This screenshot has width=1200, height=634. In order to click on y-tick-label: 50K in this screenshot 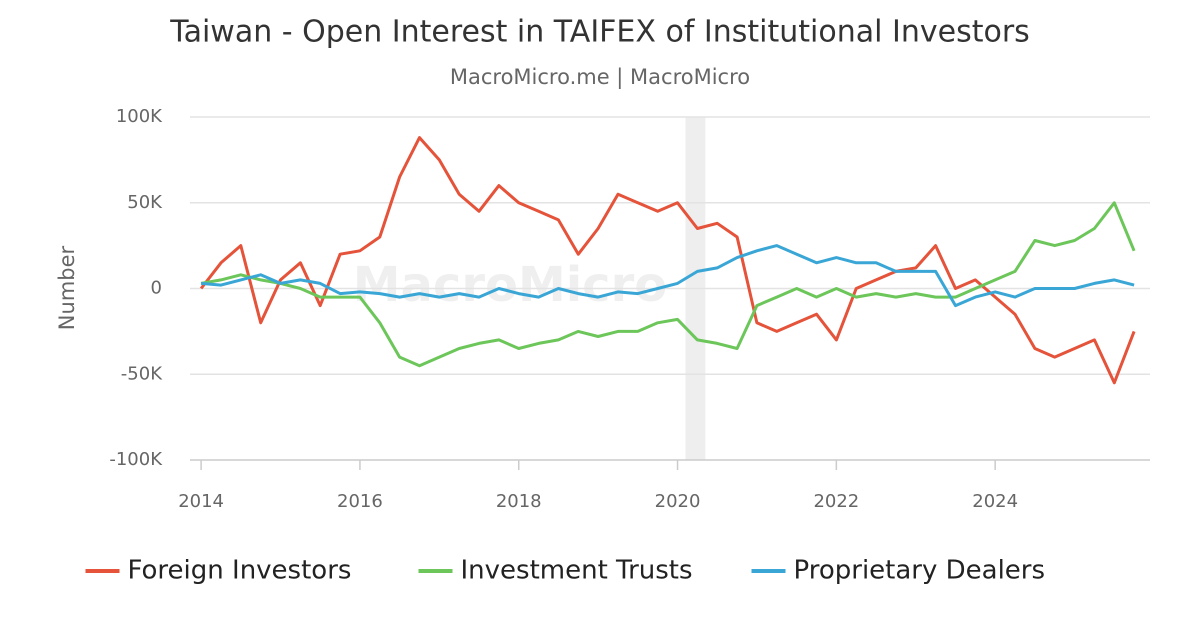, I will do `click(145, 202)`.